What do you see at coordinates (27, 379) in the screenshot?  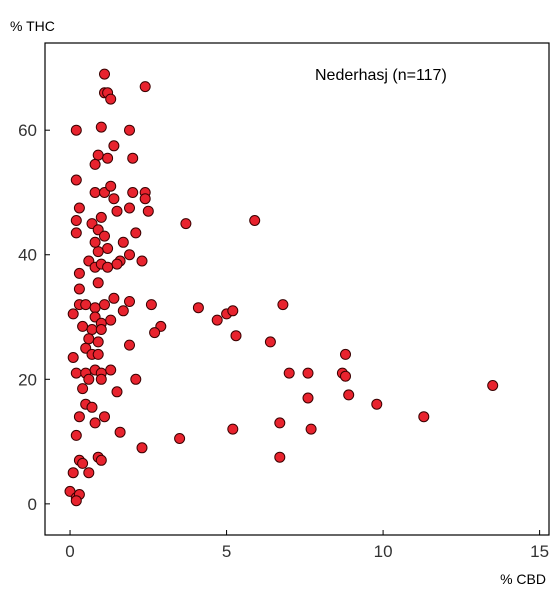 I see `y-tick-label: 20` at bounding box center [27, 379].